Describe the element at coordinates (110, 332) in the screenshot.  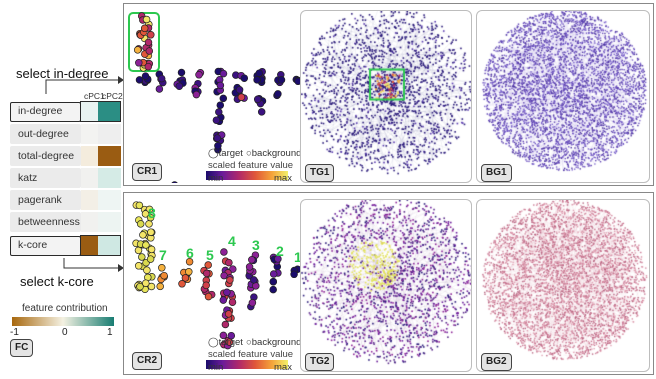
I see `cbar-tick-max: 1` at that location.